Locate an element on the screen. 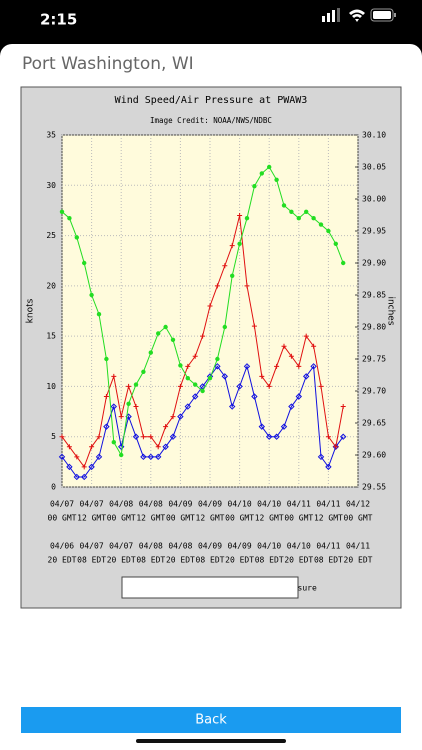 This screenshot has height=750, width=422. back-button-label: Back is located at coordinates (211, 720).